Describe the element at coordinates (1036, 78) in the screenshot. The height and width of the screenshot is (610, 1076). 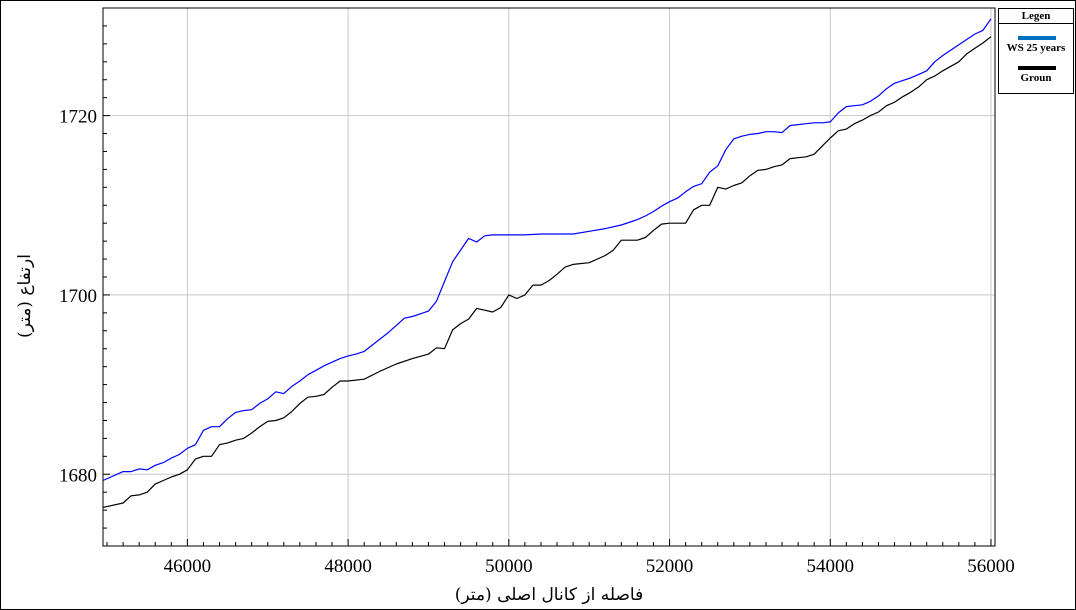
I see `legend-label-groun: Groun` at that location.